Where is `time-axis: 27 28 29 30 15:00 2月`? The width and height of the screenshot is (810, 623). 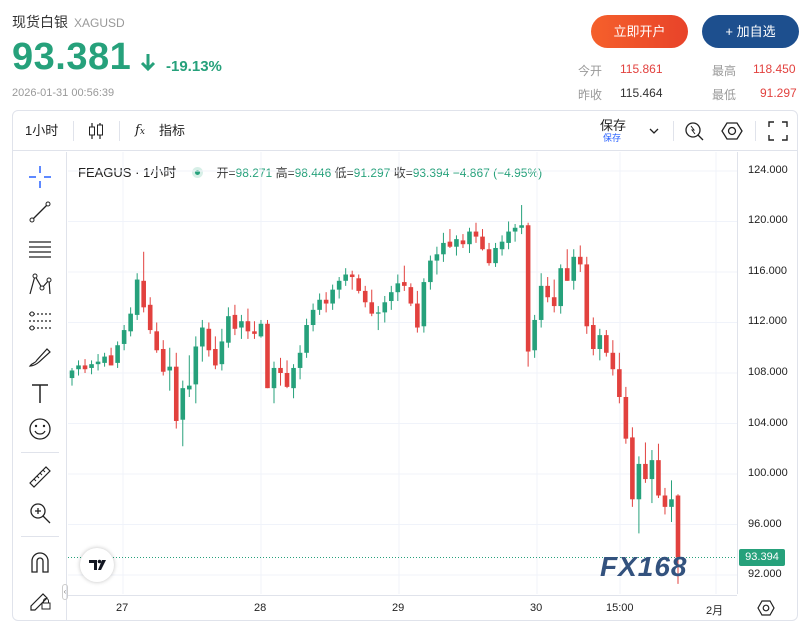 time-axis: 27 28 29 30 15:00 2月 is located at coordinates (402, 607).